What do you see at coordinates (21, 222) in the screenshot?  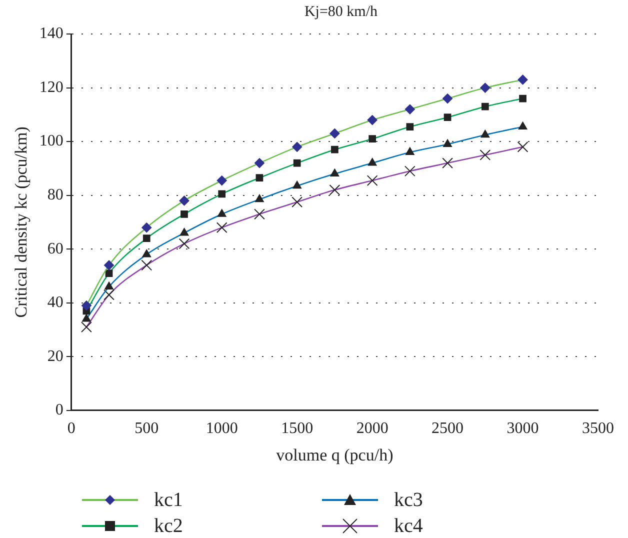 I see `y-axis-title: Critical density kc (pcu/km)` at bounding box center [21, 222].